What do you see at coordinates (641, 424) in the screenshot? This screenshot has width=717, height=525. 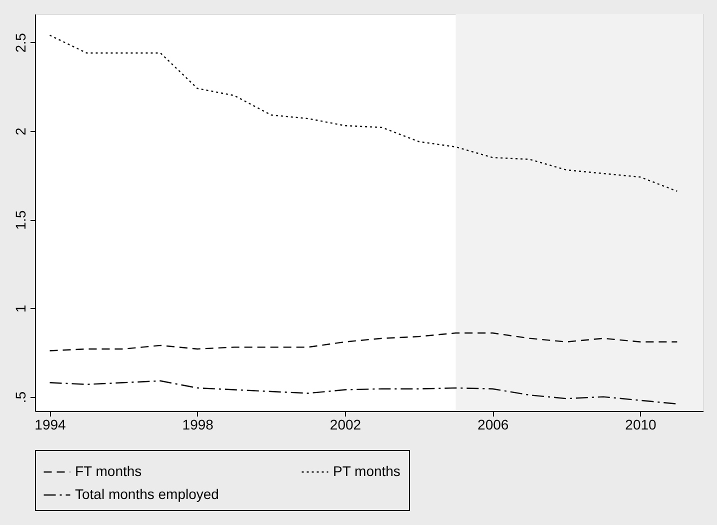 I see `x-tick-label: 2010` at bounding box center [641, 424].